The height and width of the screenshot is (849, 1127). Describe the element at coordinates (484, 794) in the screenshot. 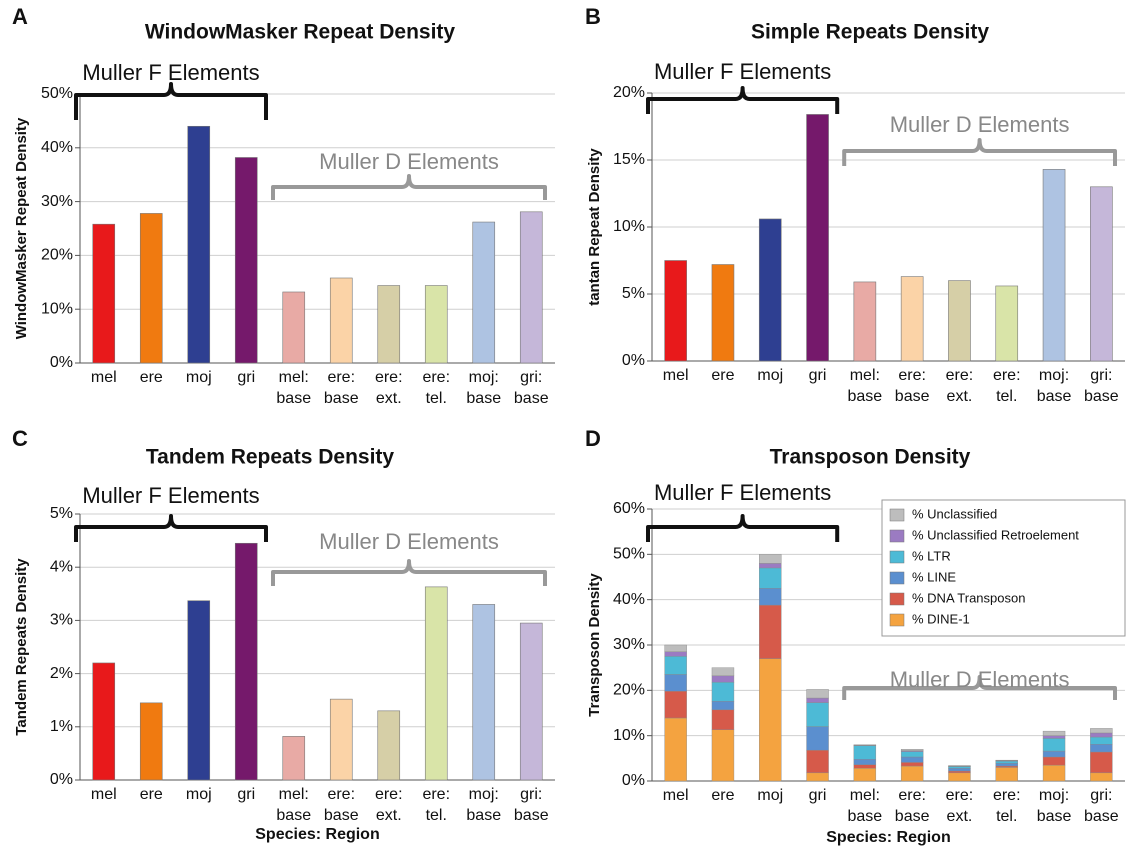

I see `x-tick-label: moj:` at that location.